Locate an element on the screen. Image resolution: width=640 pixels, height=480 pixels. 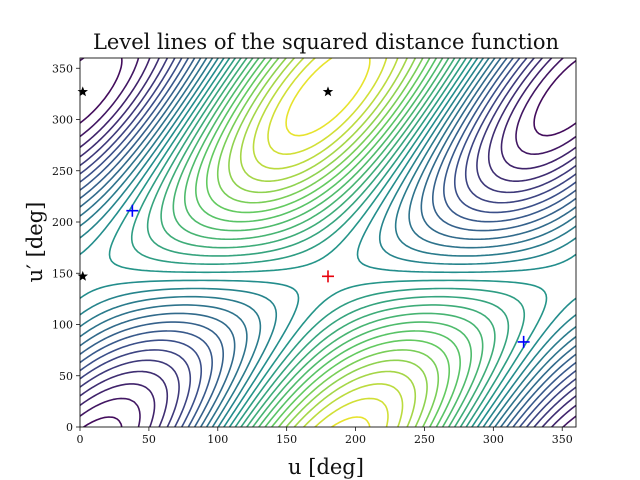
maximum-marker is located at coordinates (328, 276).